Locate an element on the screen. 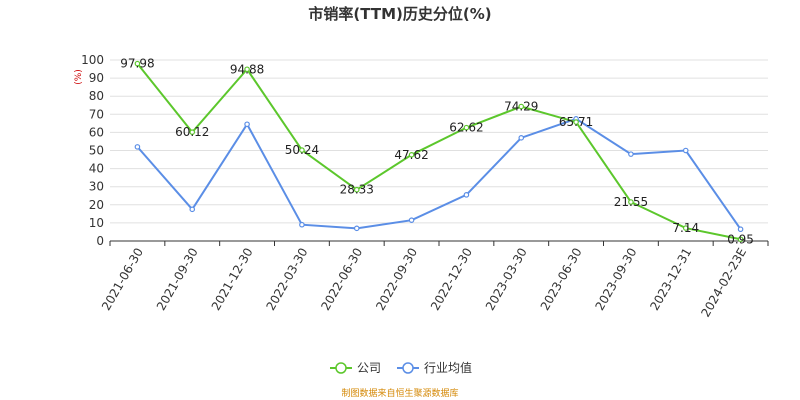 The width and height of the screenshot is (800, 400). y-tick-label: 40 is located at coordinates (96, 169).